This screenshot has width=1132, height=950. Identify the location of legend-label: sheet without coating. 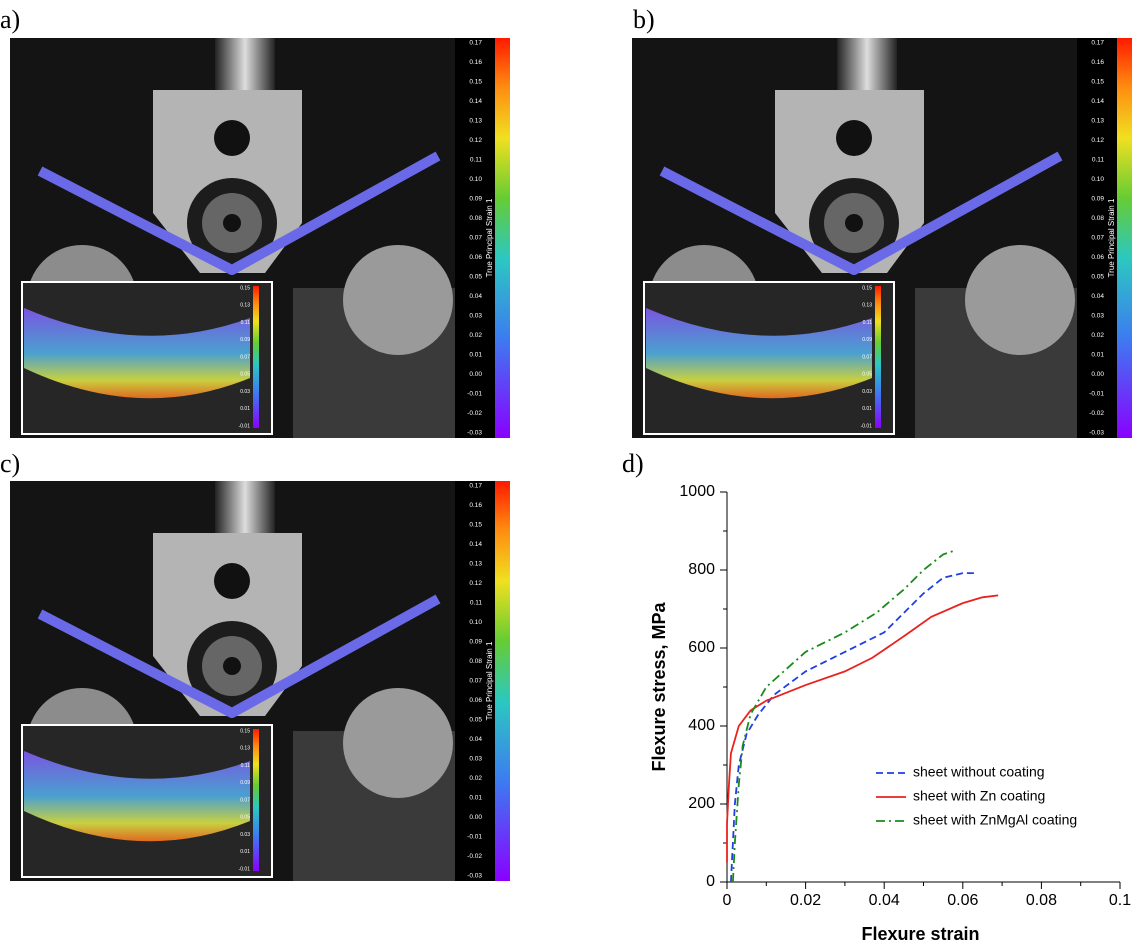
(979, 772).